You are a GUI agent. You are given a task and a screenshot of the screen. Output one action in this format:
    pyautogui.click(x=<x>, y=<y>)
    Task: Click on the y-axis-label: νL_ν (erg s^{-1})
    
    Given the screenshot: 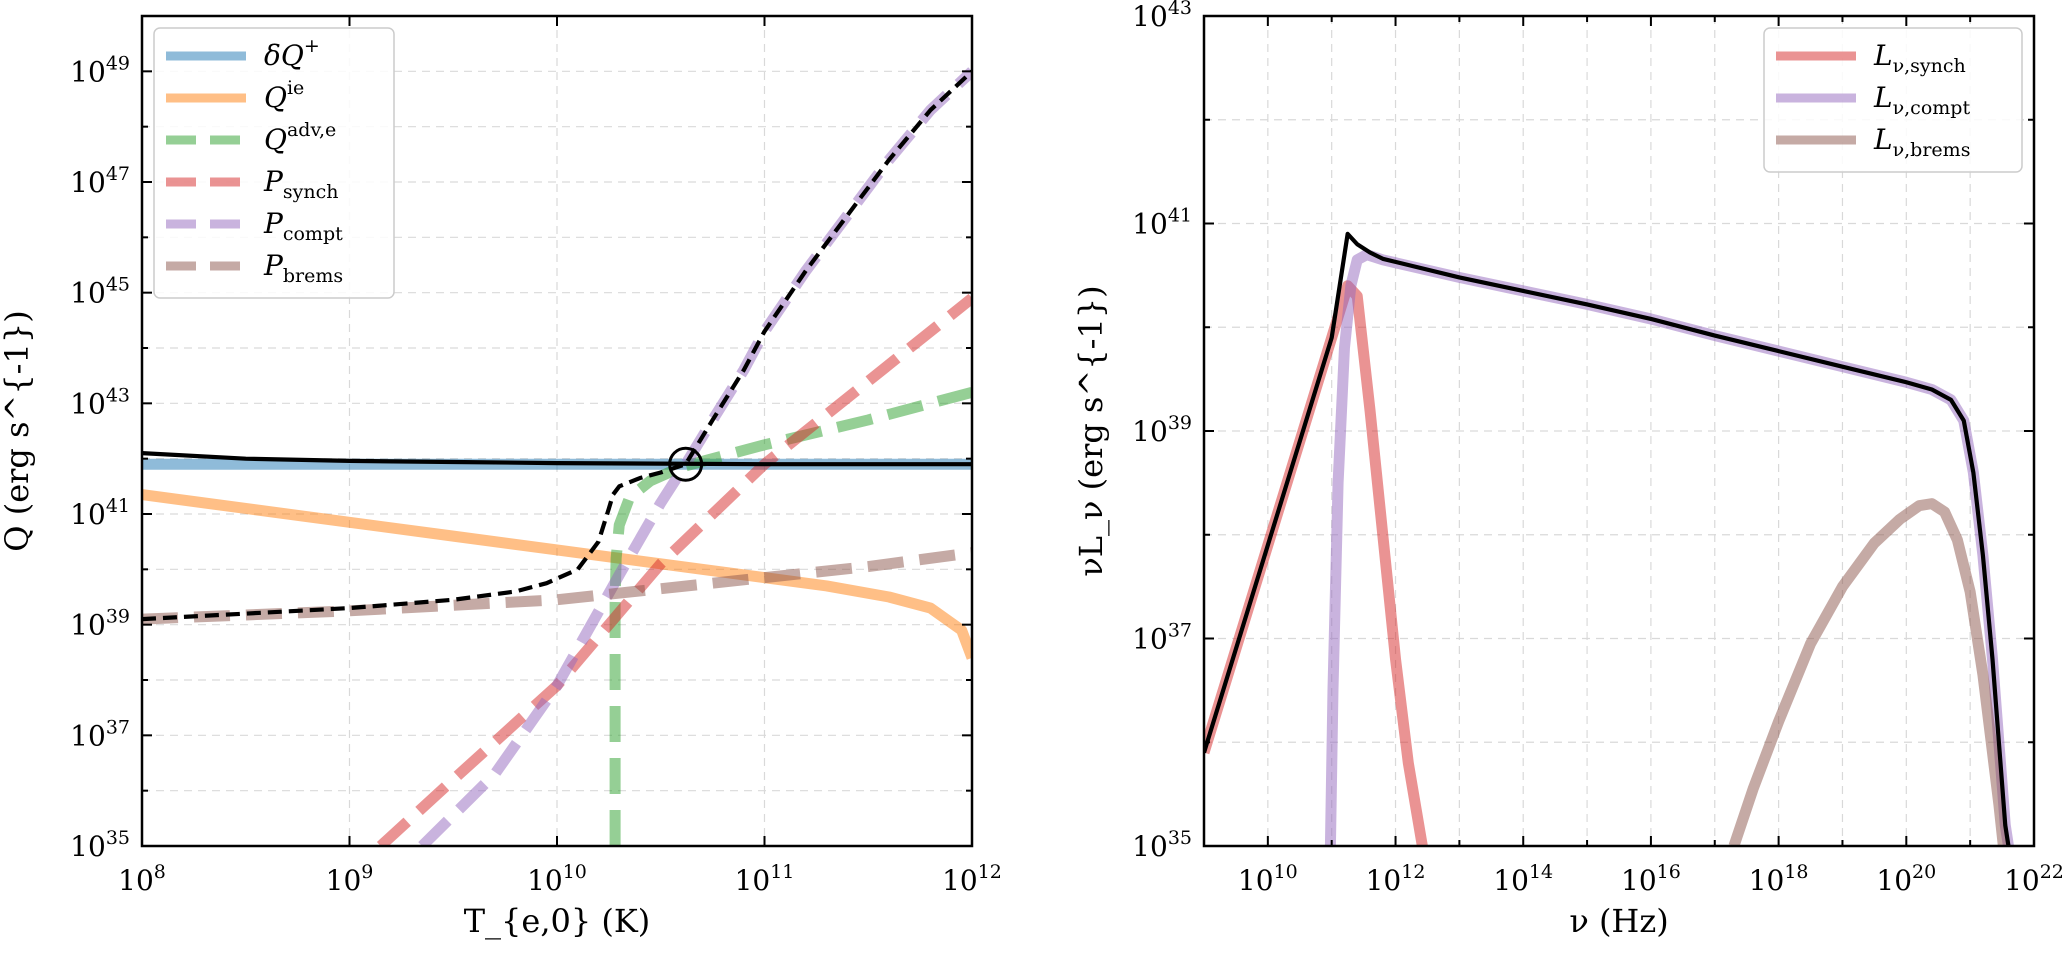 What is the action you would take?
    pyautogui.click(x=1091, y=430)
    